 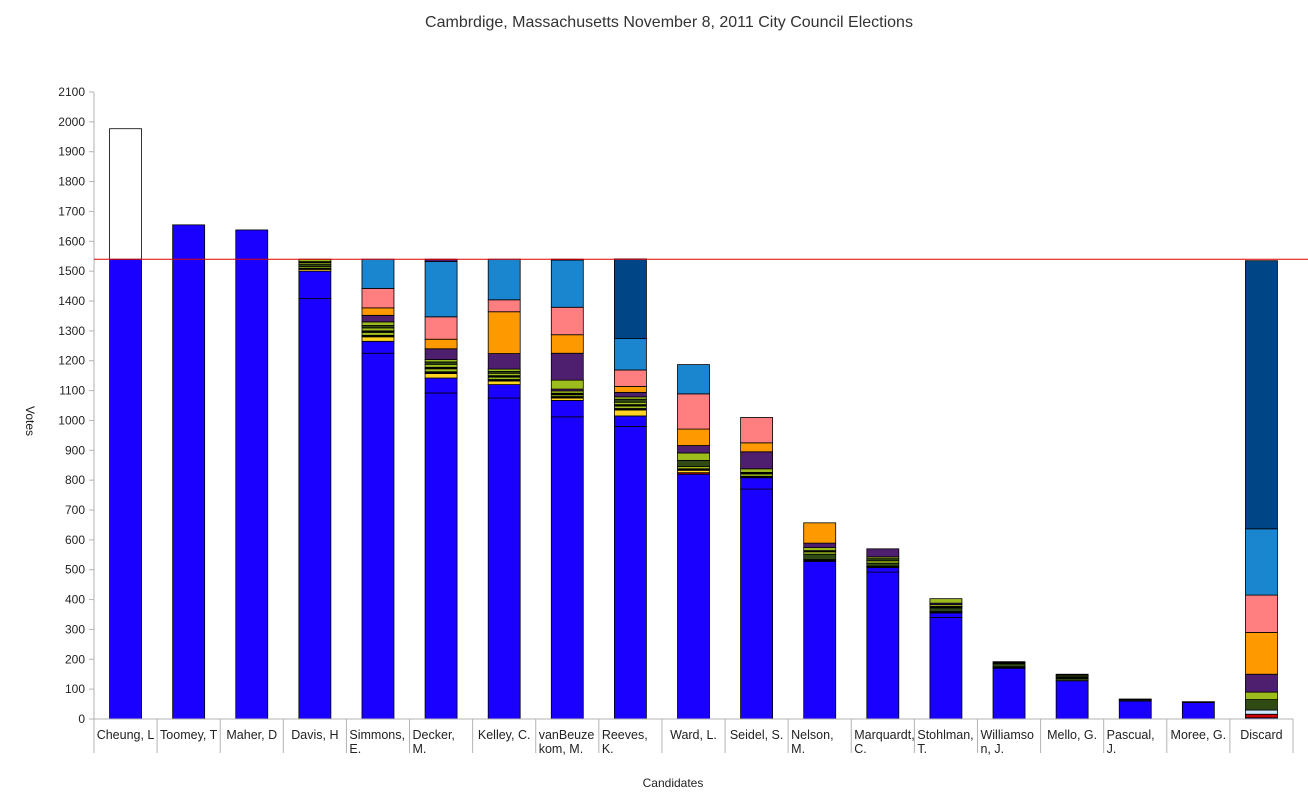 I want to click on y-tick-label: 1300, so click(x=71, y=331).